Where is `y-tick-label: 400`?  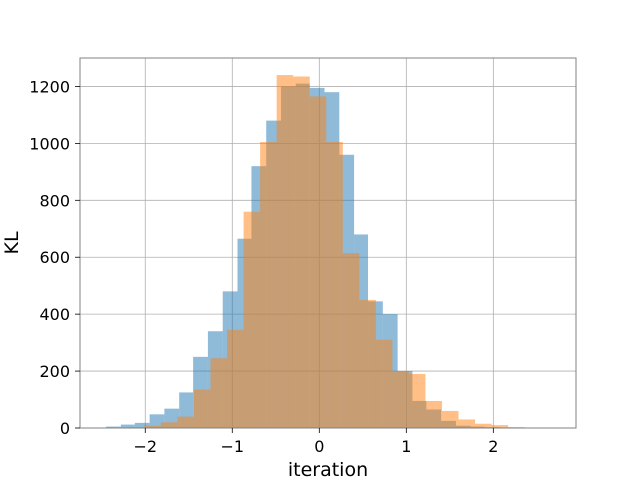
y-tick-label: 400 is located at coordinates (54, 314).